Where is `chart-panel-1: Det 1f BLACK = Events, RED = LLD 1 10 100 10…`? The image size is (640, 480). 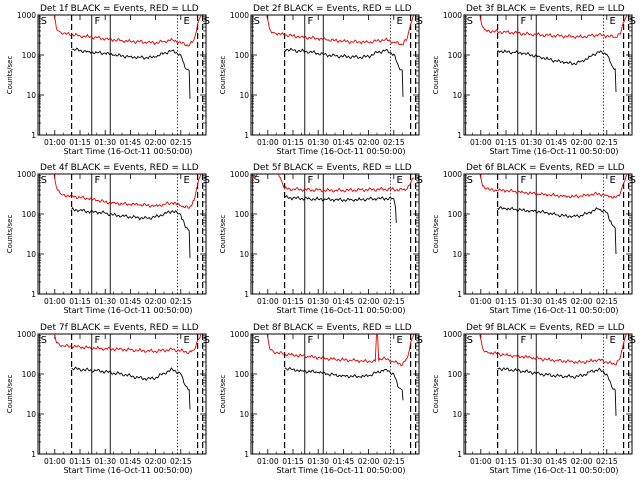 chart-panel-1: Det 1f BLACK = Events, RED = LLD 1 10 100 10… is located at coordinates (108, 80).